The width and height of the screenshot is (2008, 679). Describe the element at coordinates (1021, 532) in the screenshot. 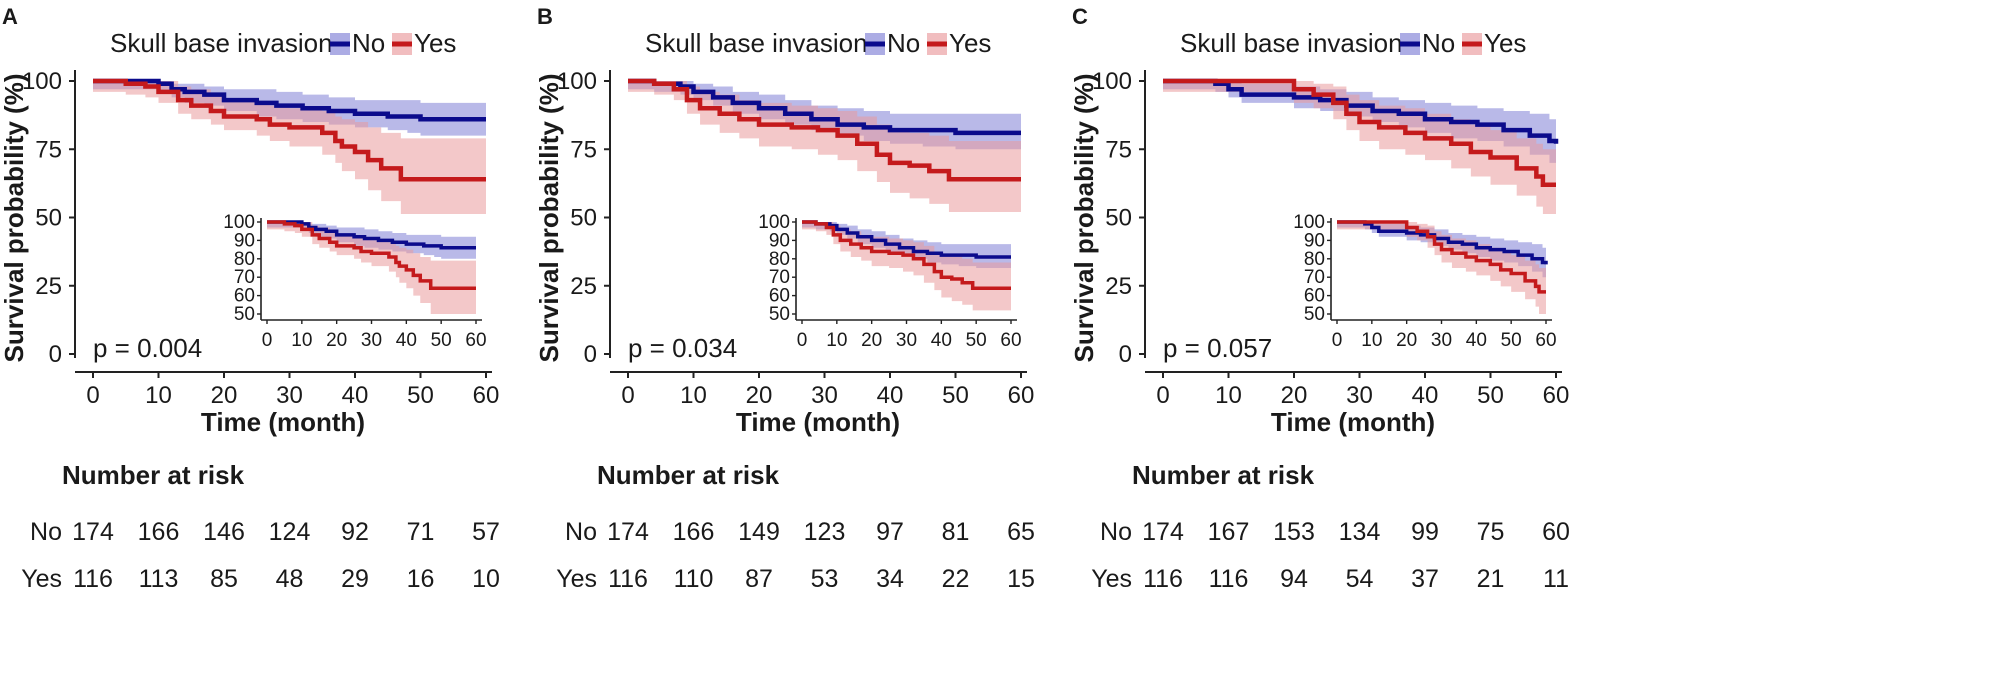

I see `risk-cell: 65` at that location.